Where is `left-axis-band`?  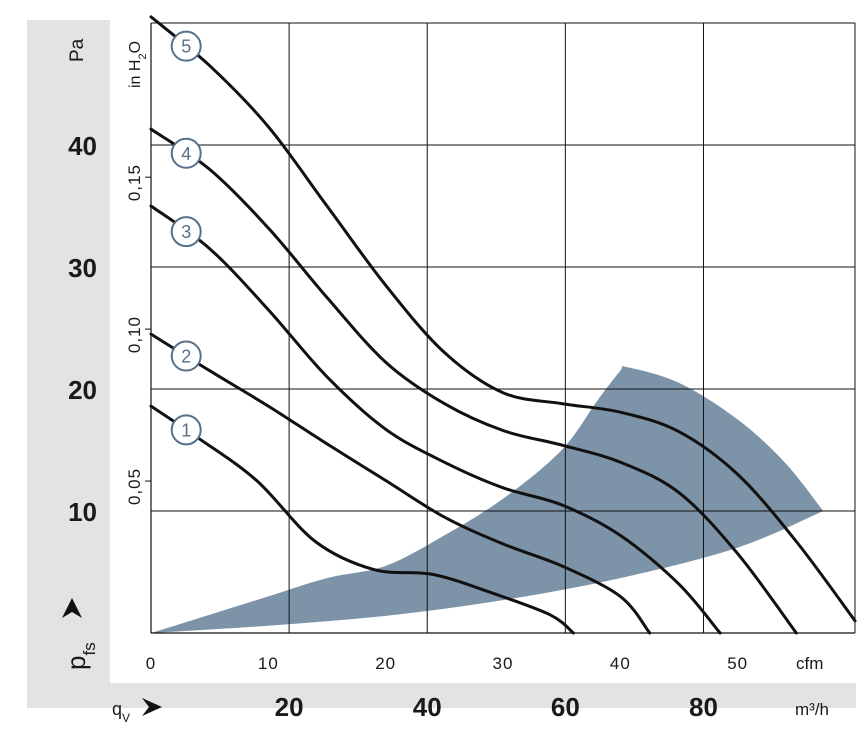
left-axis-band is located at coordinates (68, 364).